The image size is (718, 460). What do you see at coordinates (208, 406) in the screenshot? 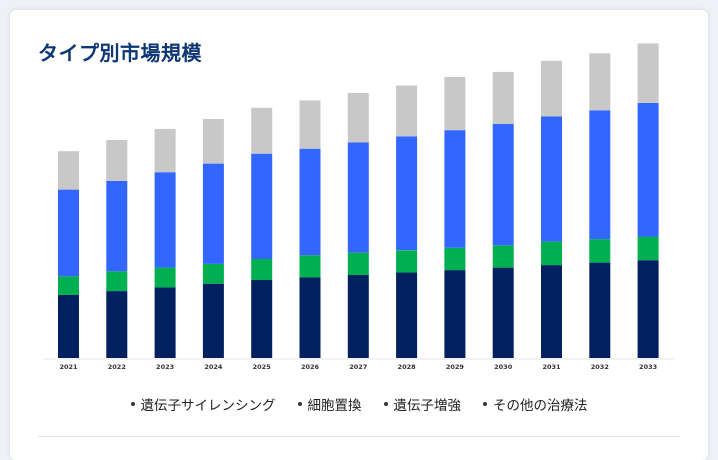
I see `legend-label: 遺伝子サイレンシング` at bounding box center [208, 406].